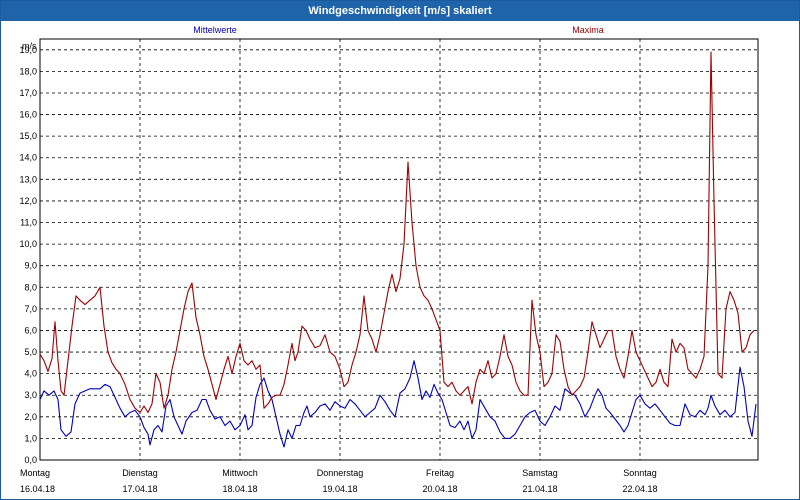  I want to click on x-tick-date: 20.04.18, so click(439, 489).